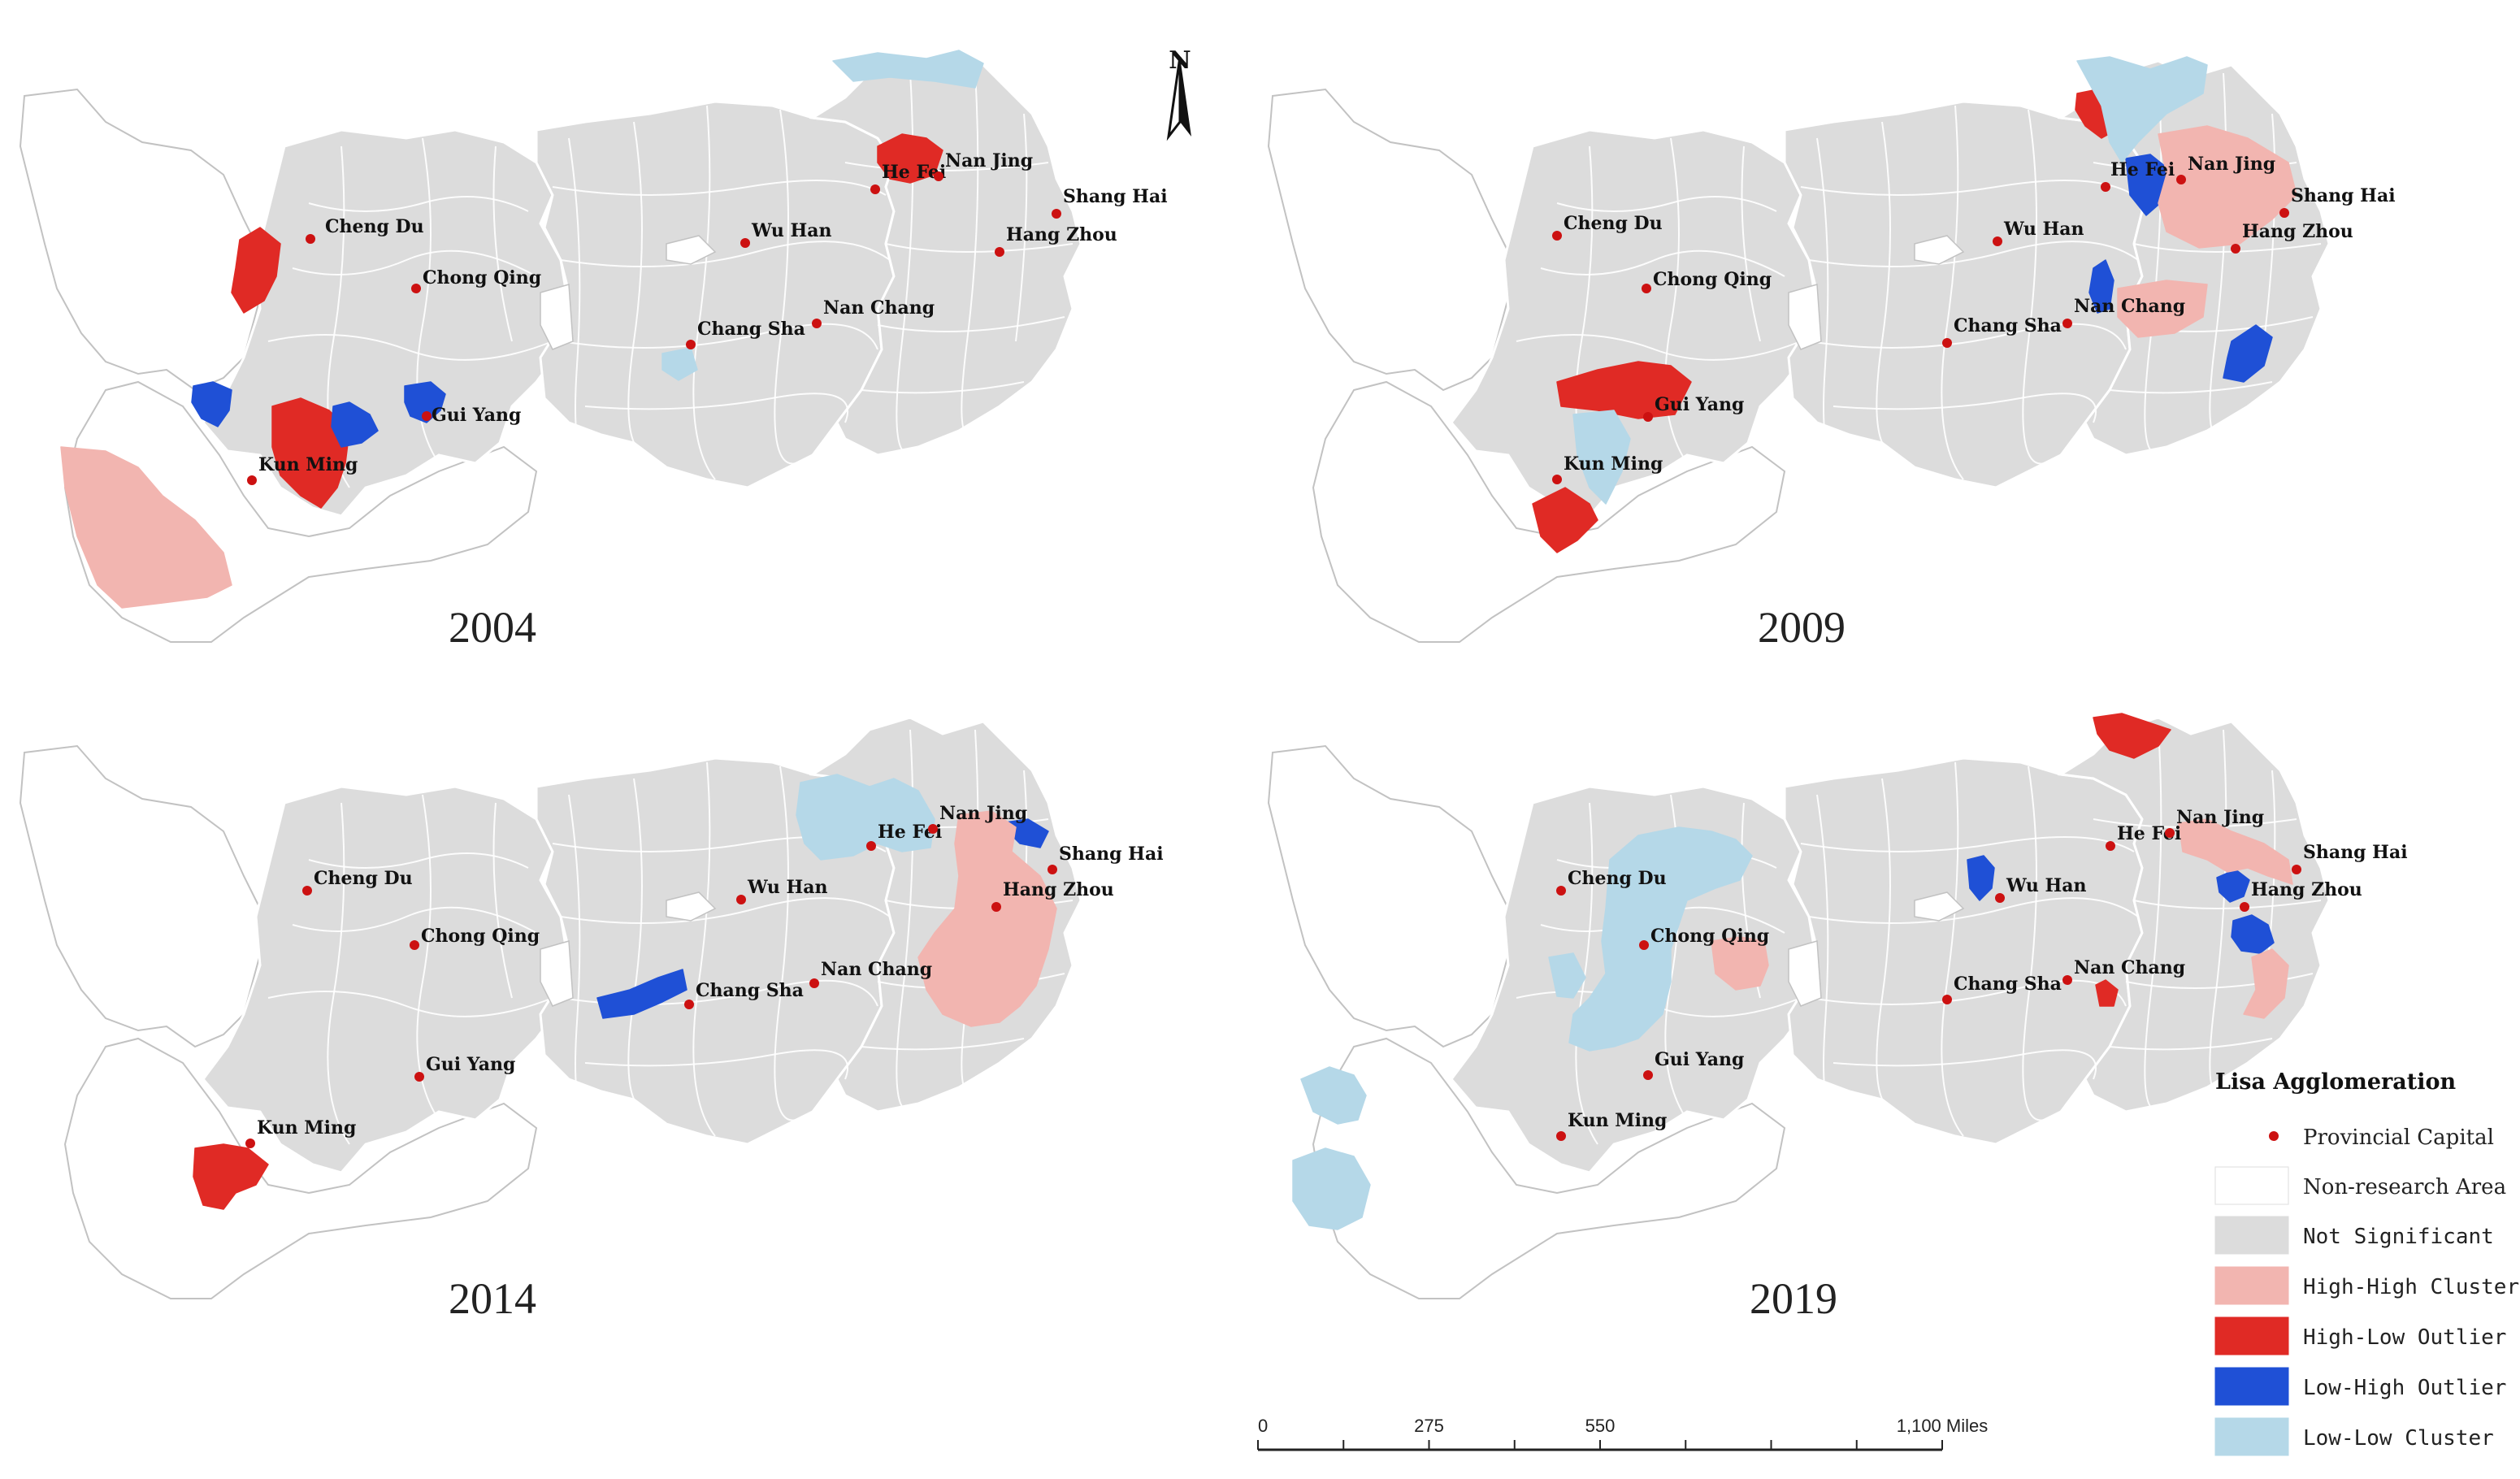  Describe the element at coordinates (642, 994) in the screenshot. I see `cluster-hunan-north` at that location.